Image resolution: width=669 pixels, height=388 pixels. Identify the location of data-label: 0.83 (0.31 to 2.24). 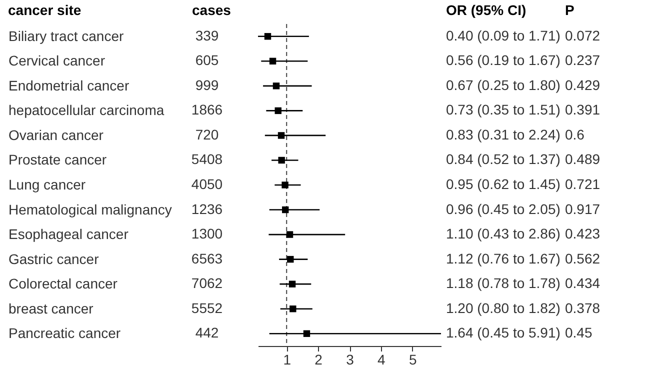
(503, 134).